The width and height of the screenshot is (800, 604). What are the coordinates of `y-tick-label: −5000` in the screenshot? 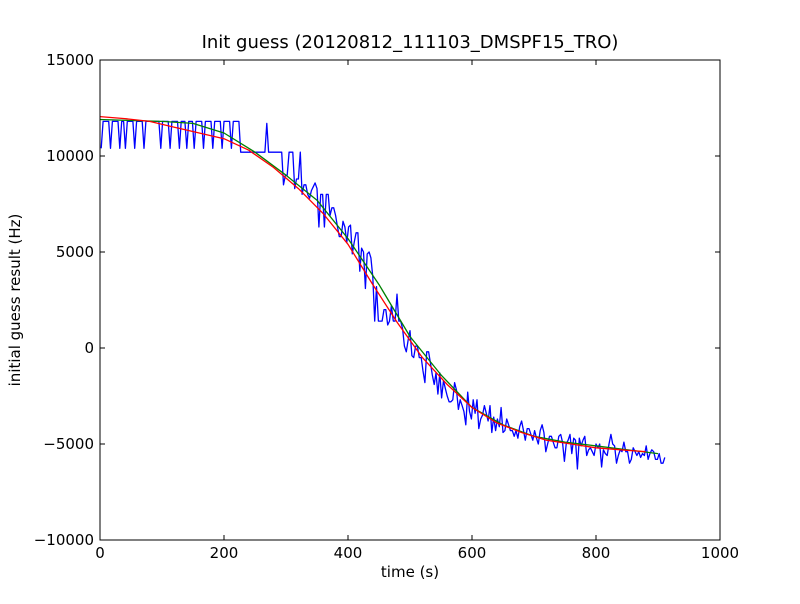 It's located at (68, 444).